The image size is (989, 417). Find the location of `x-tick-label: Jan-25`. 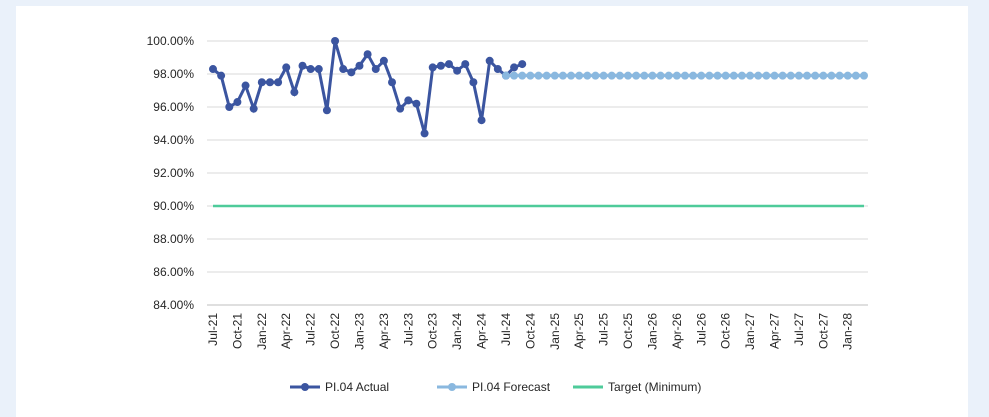

x-tick-label: Jan-25 is located at coordinates (555, 331).